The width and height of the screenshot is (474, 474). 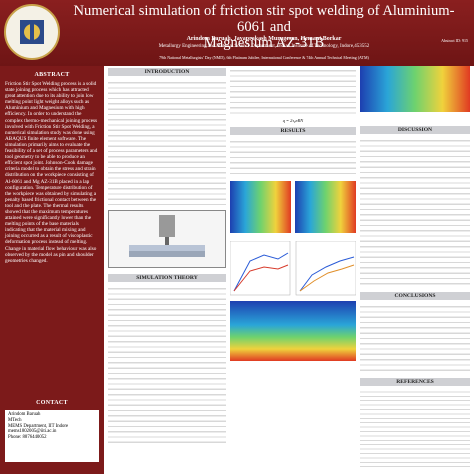 I want to click on contact-heading: CONTACT, so click(x=52, y=403).